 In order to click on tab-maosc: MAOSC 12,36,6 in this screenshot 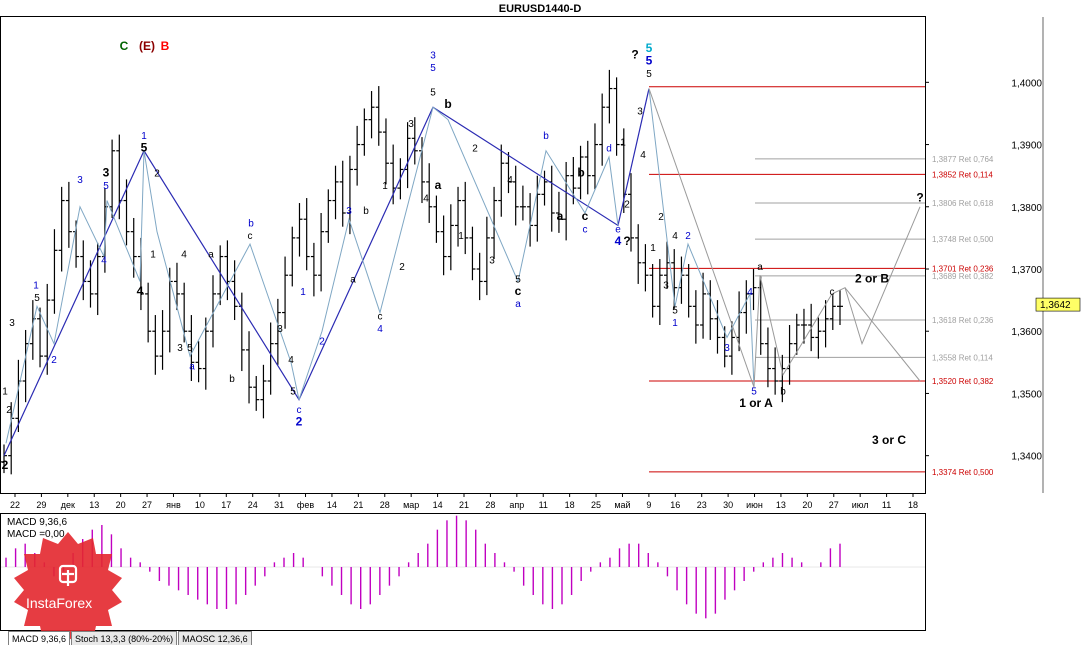, I will do `click(215, 638)`.